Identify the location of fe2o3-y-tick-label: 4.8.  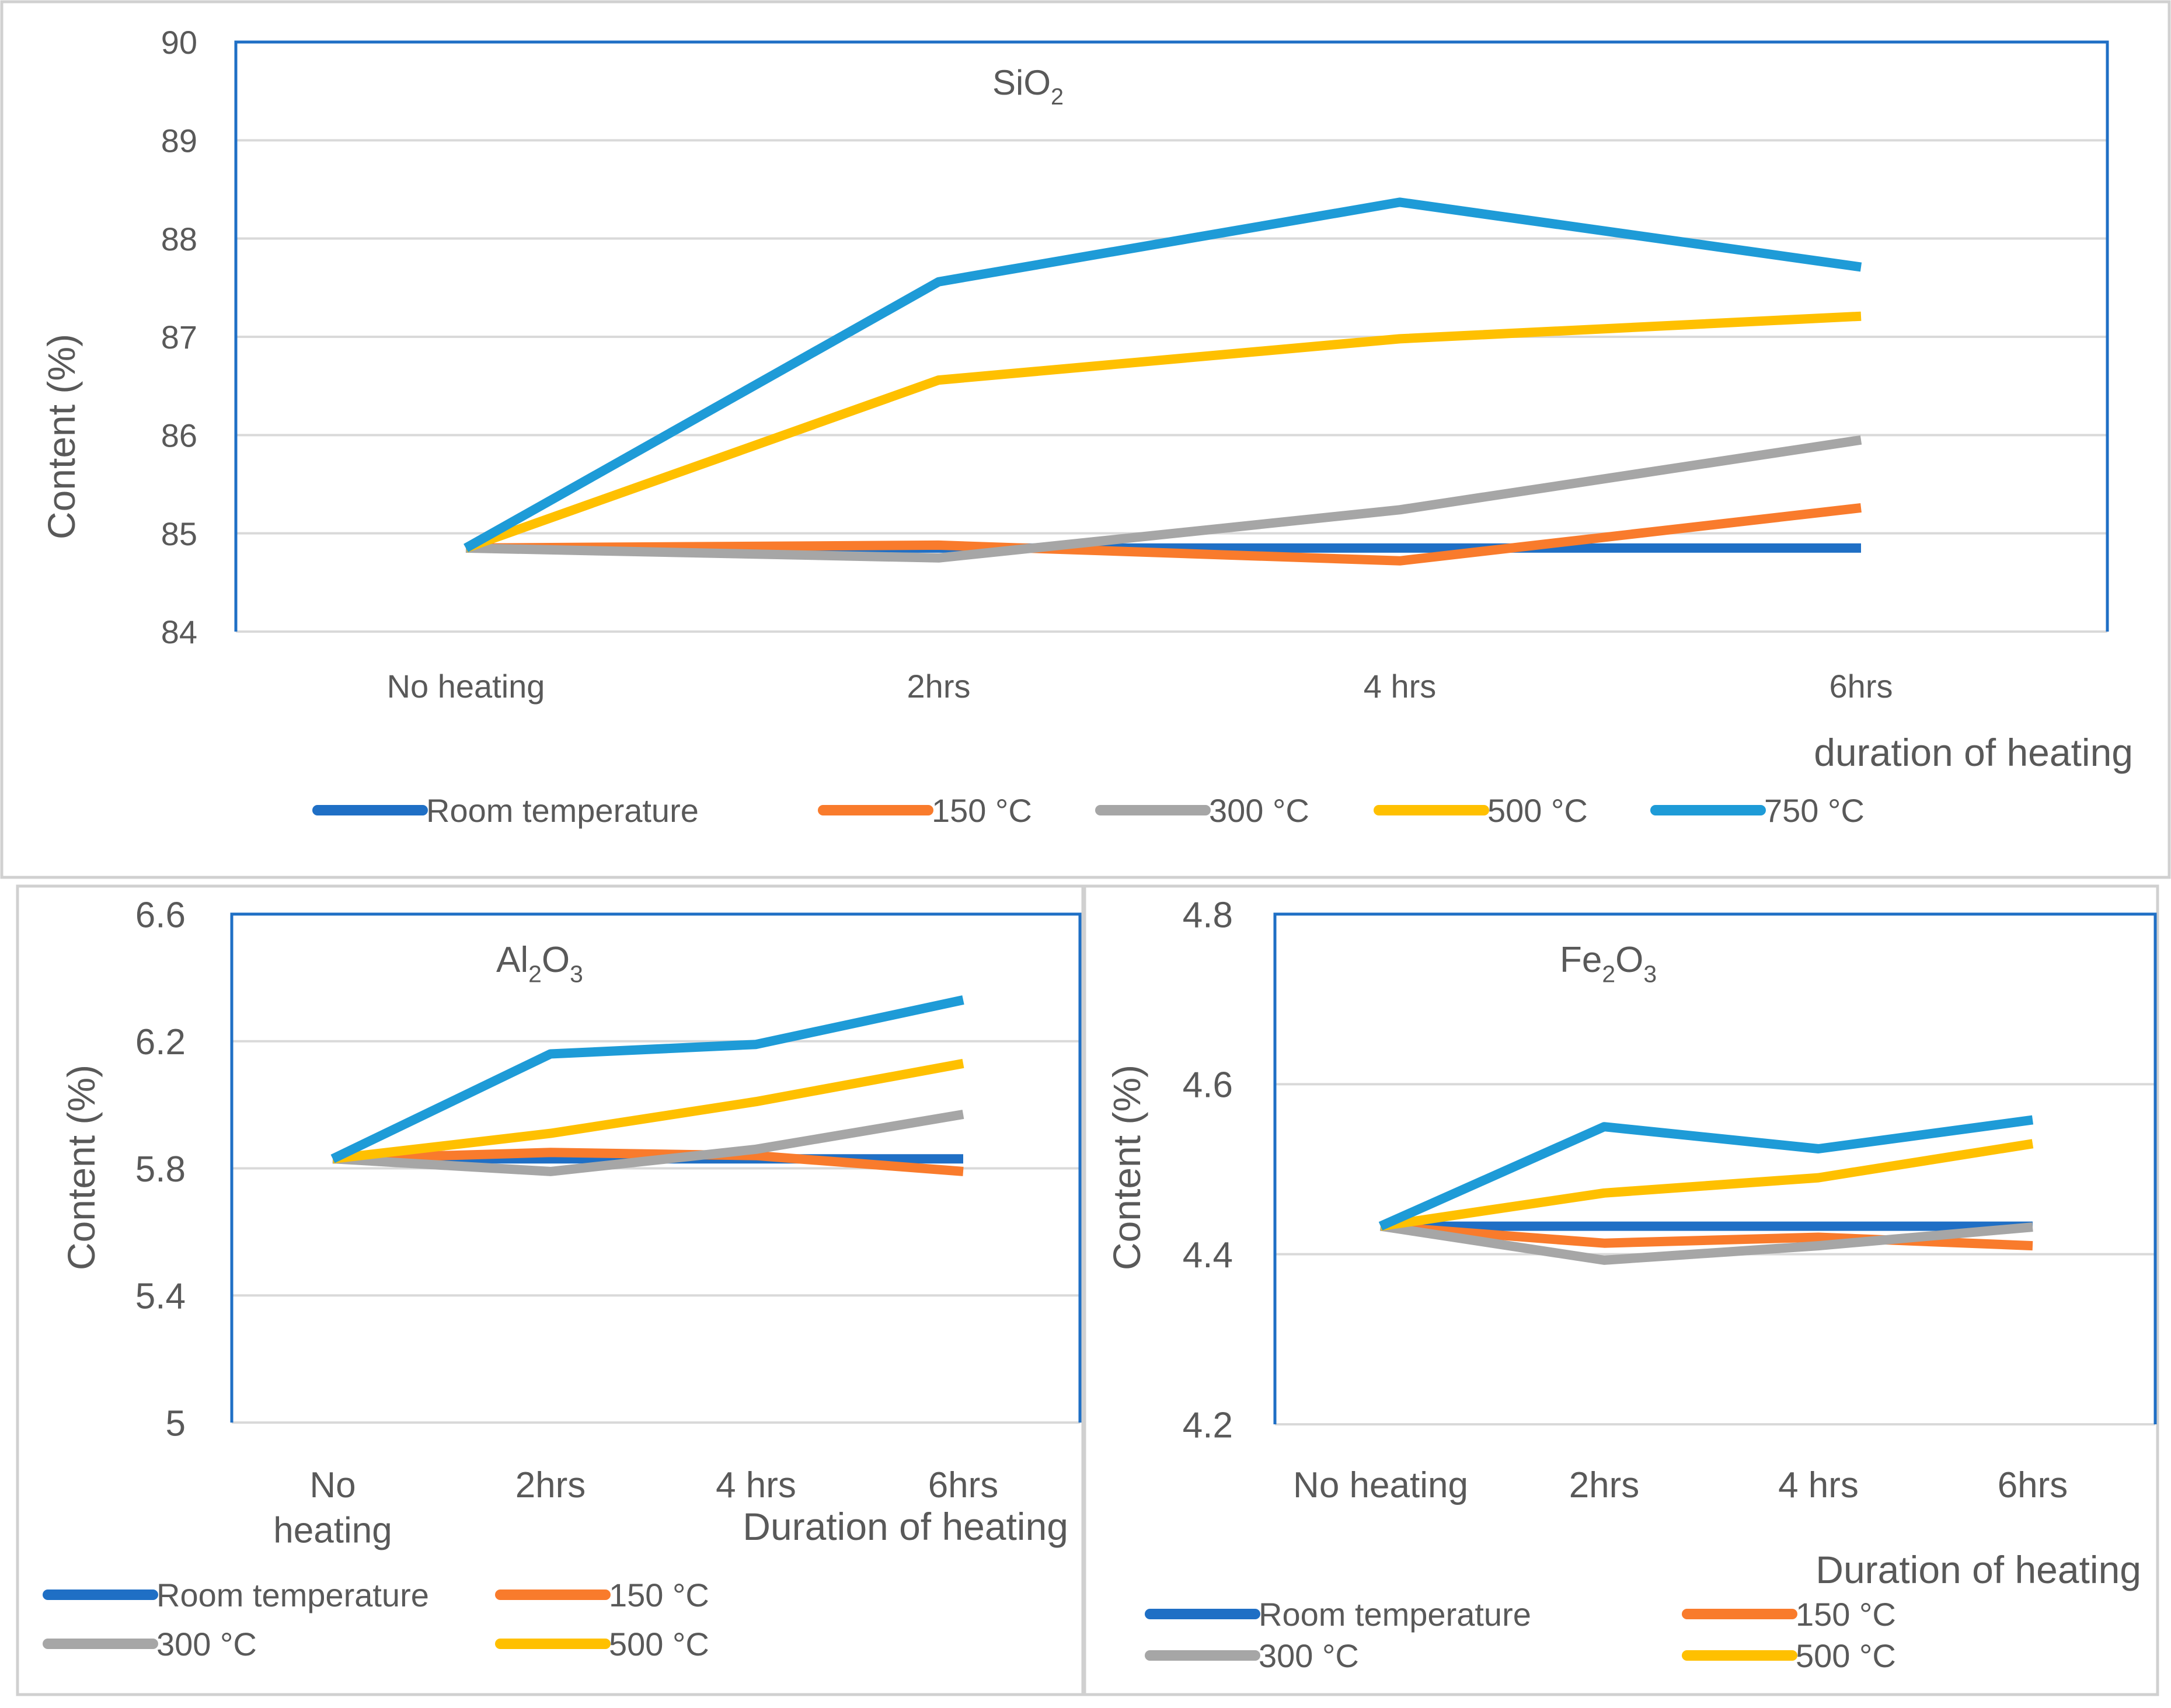
(1208, 915).